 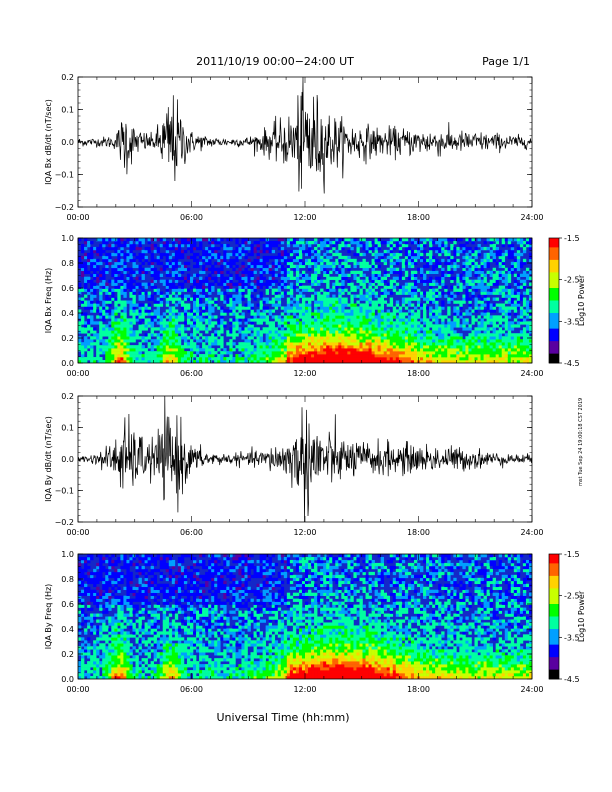 I want to click on x-tick-label: 06:00, so click(x=191, y=373).